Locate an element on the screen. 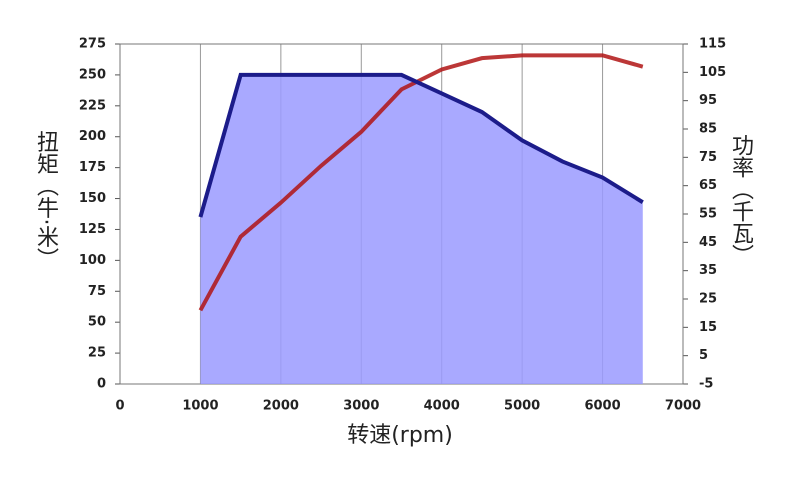 The height and width of the screenshot is (504, 800). y2-tick-label: 65 is located at coordinates (708, 185).